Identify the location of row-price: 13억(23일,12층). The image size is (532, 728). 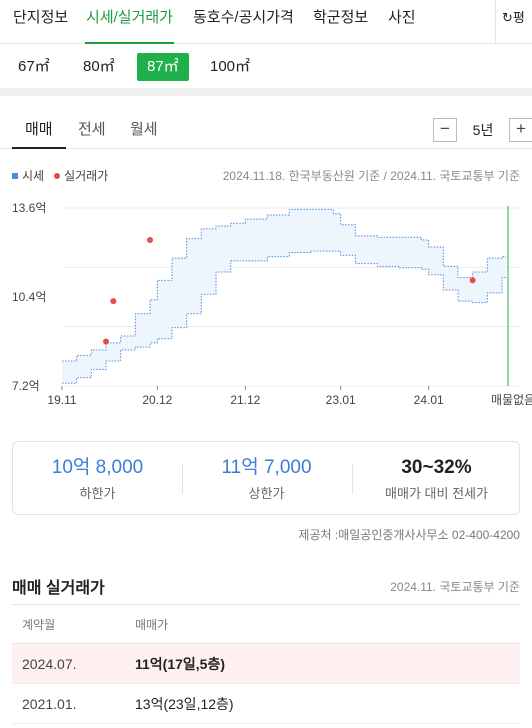
(184, 704).